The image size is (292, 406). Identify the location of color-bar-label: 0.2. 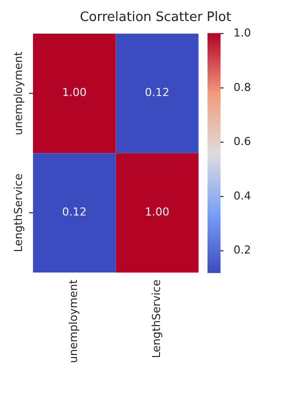
(243, 250).